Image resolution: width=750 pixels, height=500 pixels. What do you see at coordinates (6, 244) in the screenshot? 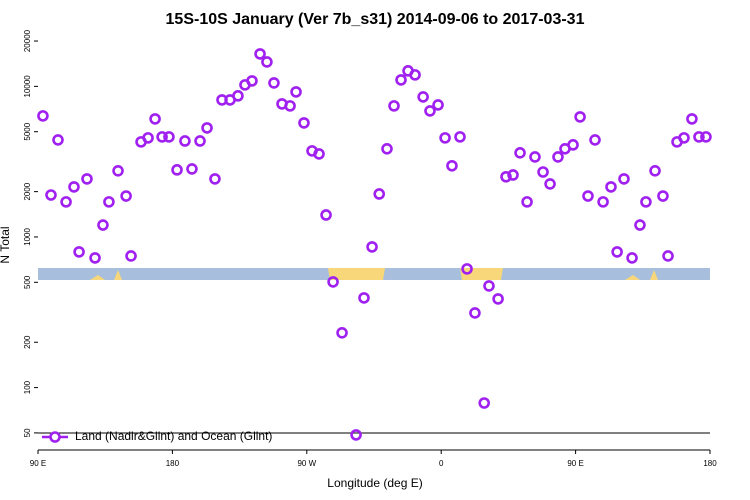
I see `y-axis-label: N Total` at bounding box center [6, 244].